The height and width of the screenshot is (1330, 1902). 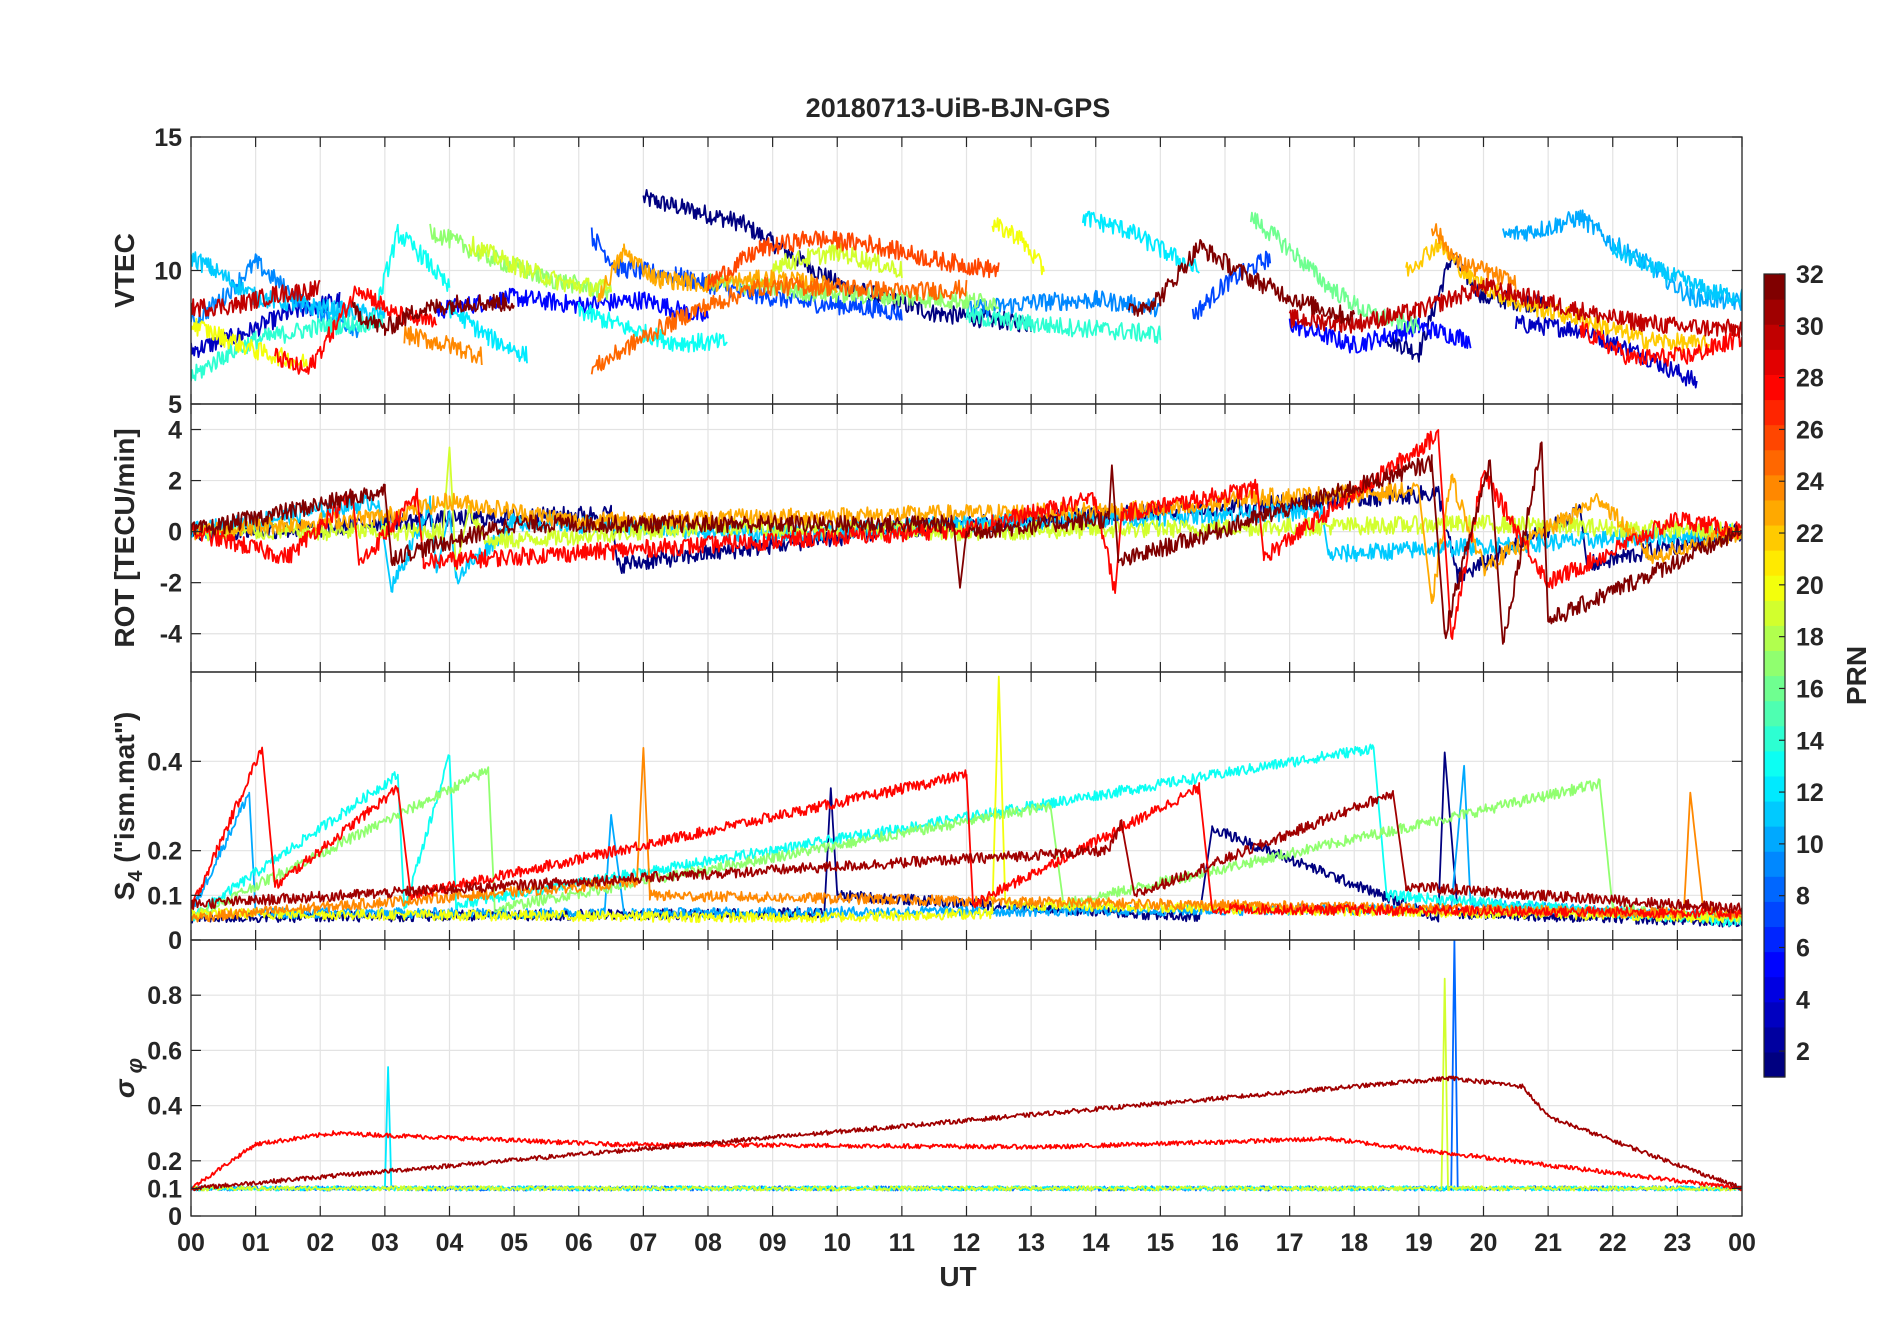 I want to click on s4-y-tick-label: 0.1, so click(x=164, y=896).